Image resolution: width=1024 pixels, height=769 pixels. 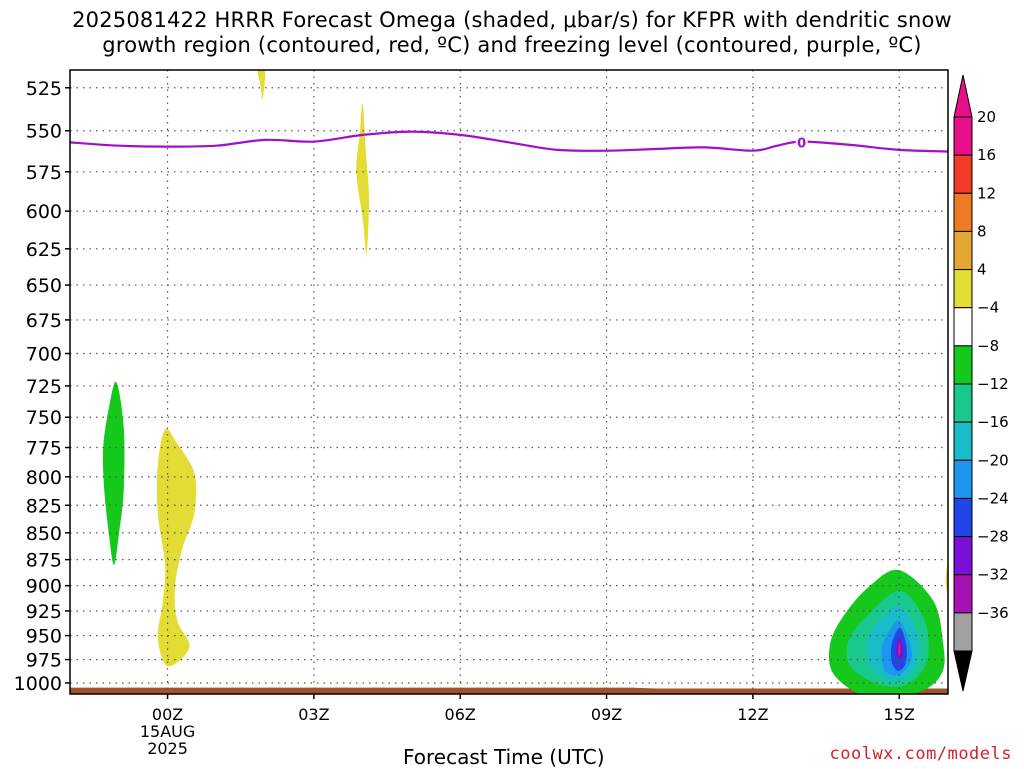 I want to click on freezing-level-label: 0, so click(x=801, y=143).